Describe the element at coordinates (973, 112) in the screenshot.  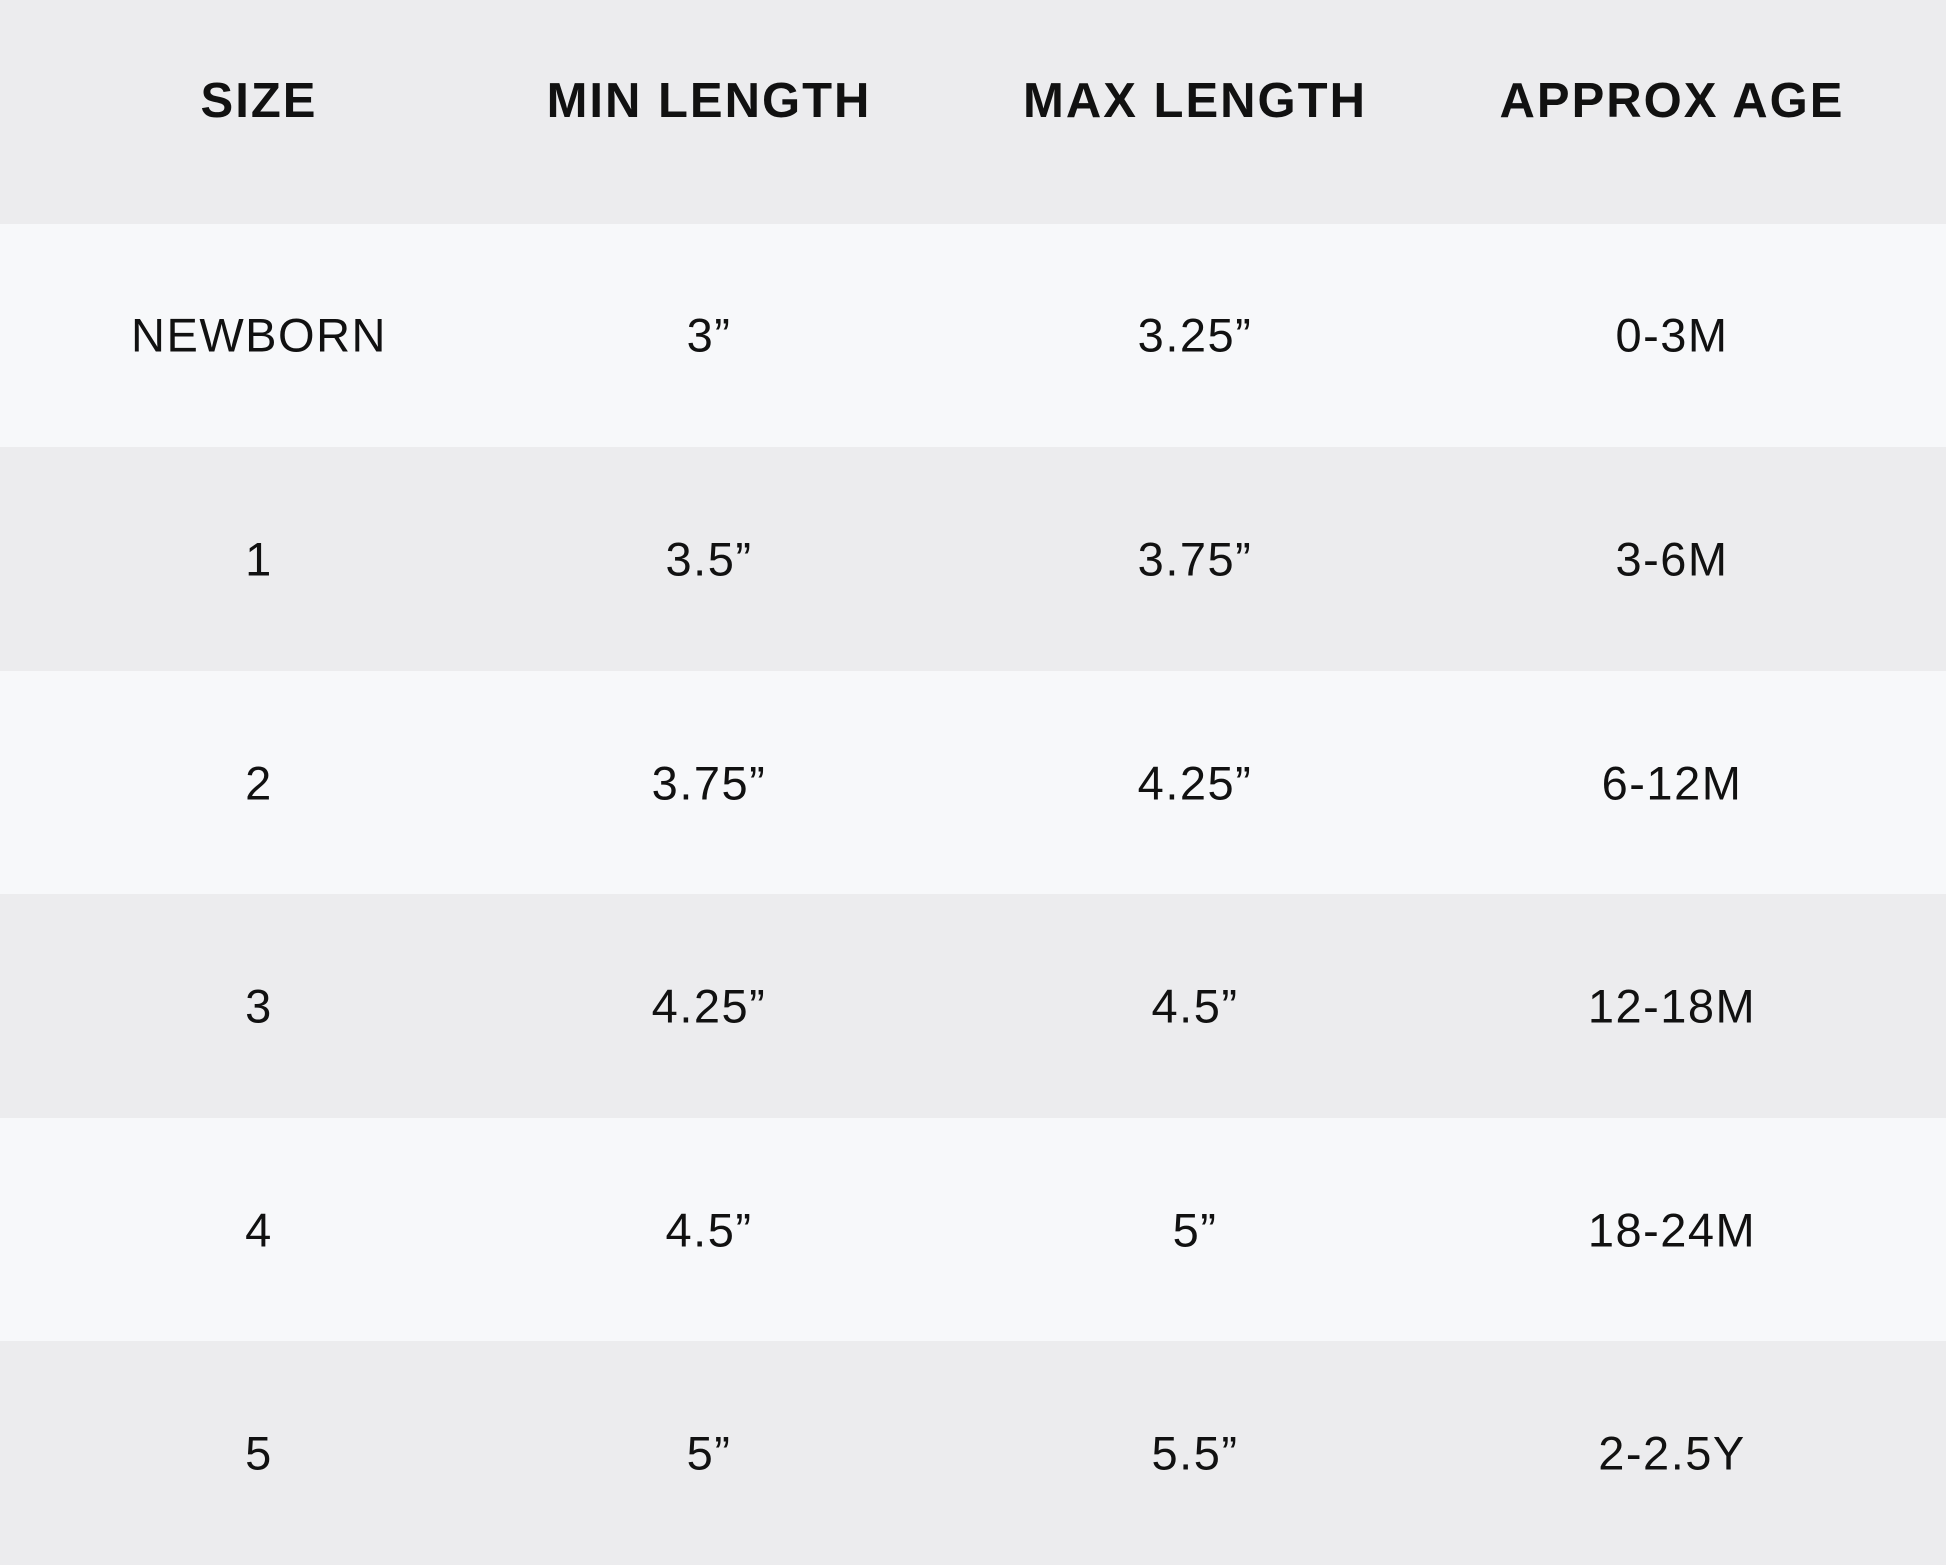
I see `header-row: SIZE MIN LENGTH MAX LENGTH APPROX AGE` at that location.